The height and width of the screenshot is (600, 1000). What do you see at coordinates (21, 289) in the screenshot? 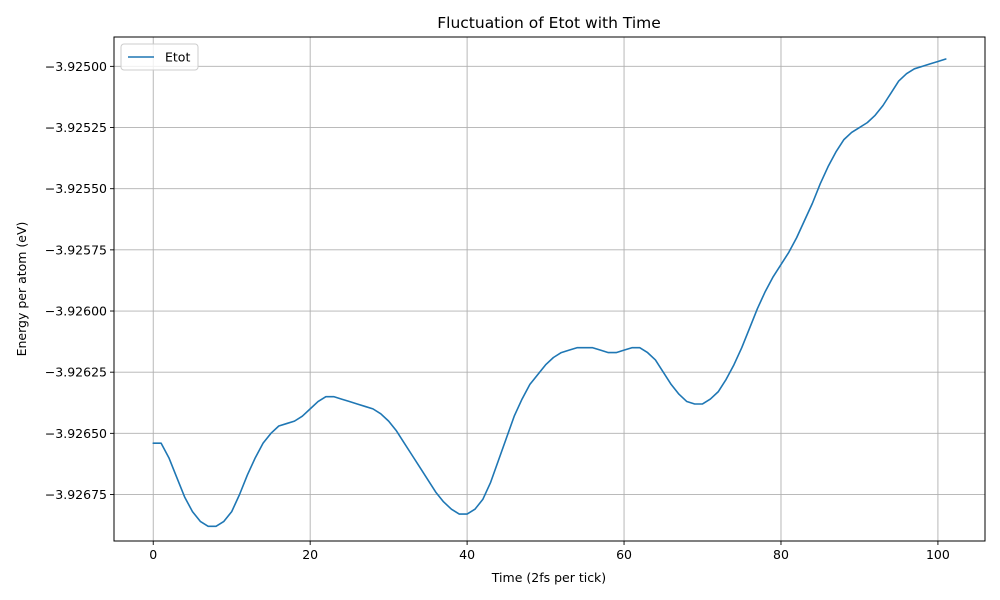
I see `y-axis-label: Energy per atom (eV)` at bounding box center [21, 289].